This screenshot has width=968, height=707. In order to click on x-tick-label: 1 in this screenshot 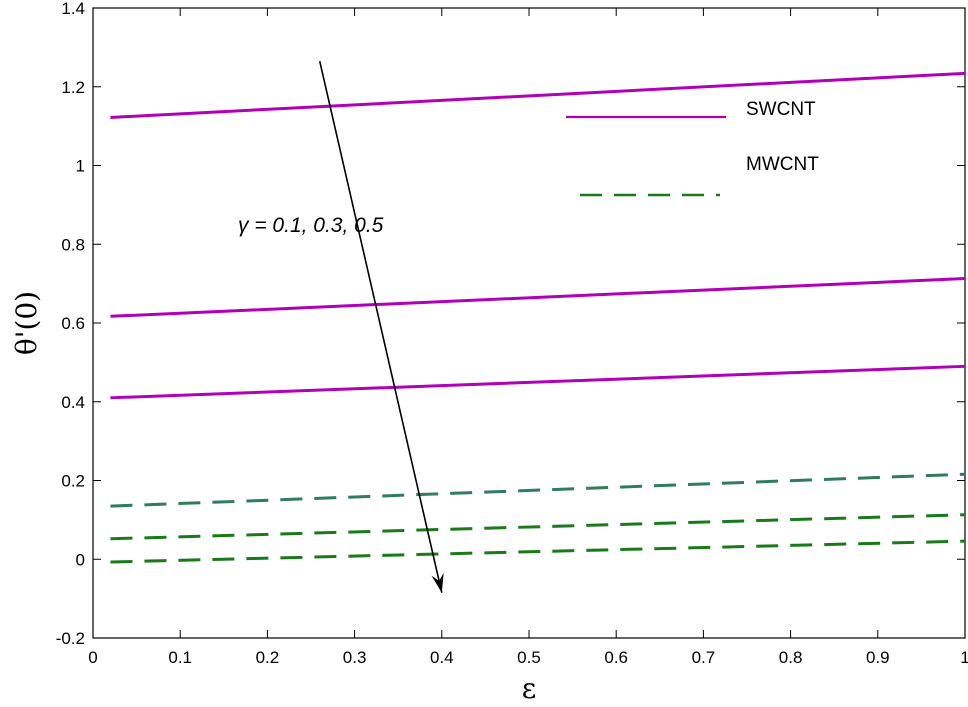, I will do `click(964, 657)`.